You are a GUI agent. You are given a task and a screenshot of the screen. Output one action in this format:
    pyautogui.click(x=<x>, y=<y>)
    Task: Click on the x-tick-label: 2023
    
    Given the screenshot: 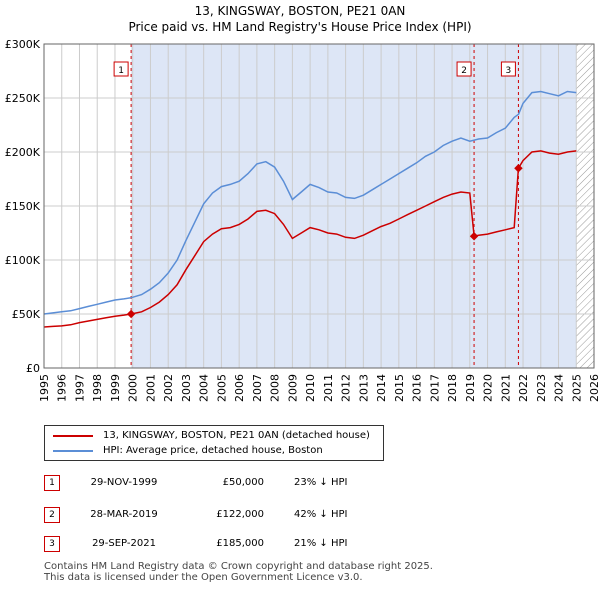 What is the action you would take?
    pyautogui.click(x=541, y=388)
    